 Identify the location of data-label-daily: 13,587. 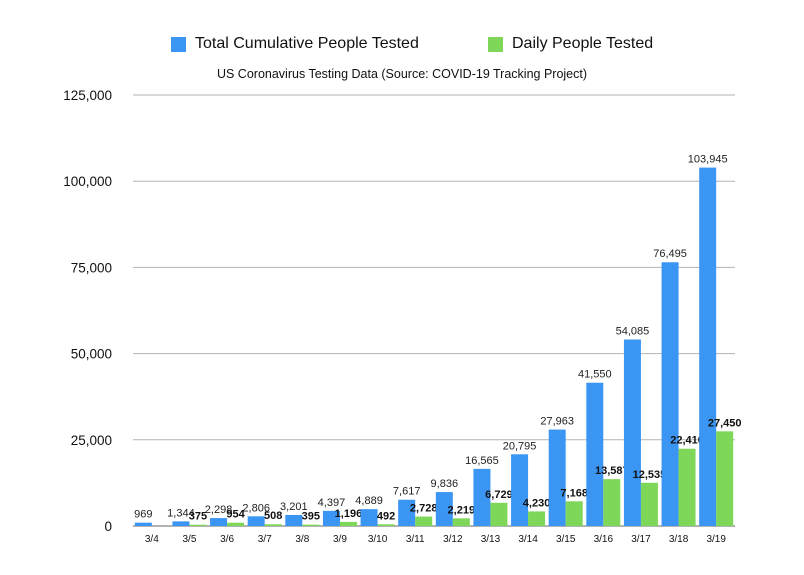
(612, 471).